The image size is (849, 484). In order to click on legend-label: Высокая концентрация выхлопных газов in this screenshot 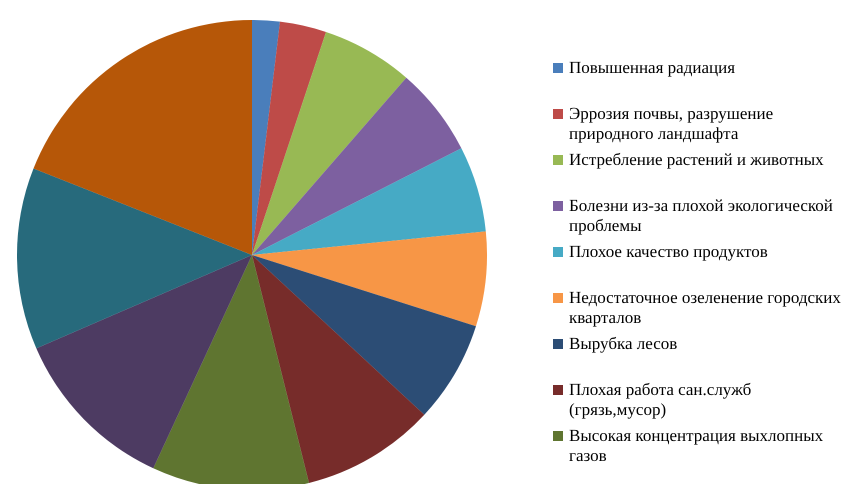, I will do `click(696, 446)`.